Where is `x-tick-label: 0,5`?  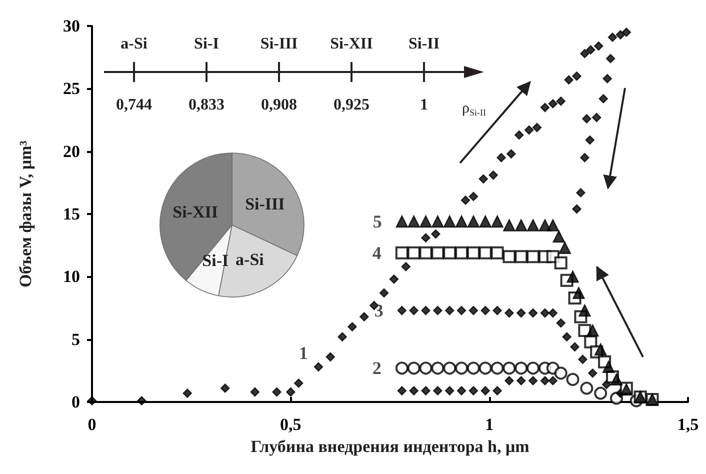
x-tick-label: 0,5 is located at coordinates (291, 424).